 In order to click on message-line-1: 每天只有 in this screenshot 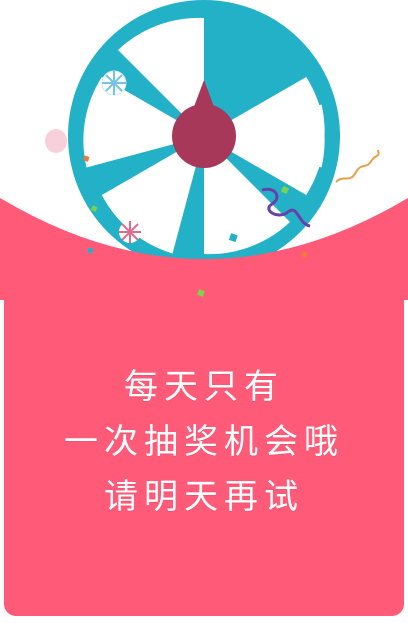, I will do `click(204, 387)`.